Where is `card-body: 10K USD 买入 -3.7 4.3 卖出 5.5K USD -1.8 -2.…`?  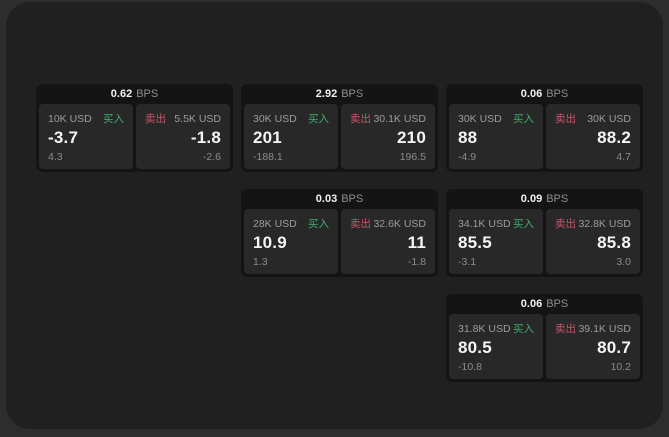 card-body: 10K USD 买入 -3.7 4.3 卖出 5.5K USD -1.8 -2.… is located at coordinates (134, 138).